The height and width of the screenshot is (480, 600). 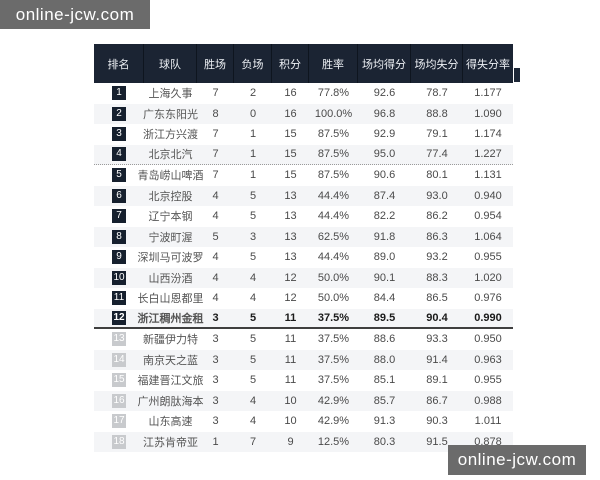 I want to click on team-name: 辽宁本钢, so click(x=170, y=217).